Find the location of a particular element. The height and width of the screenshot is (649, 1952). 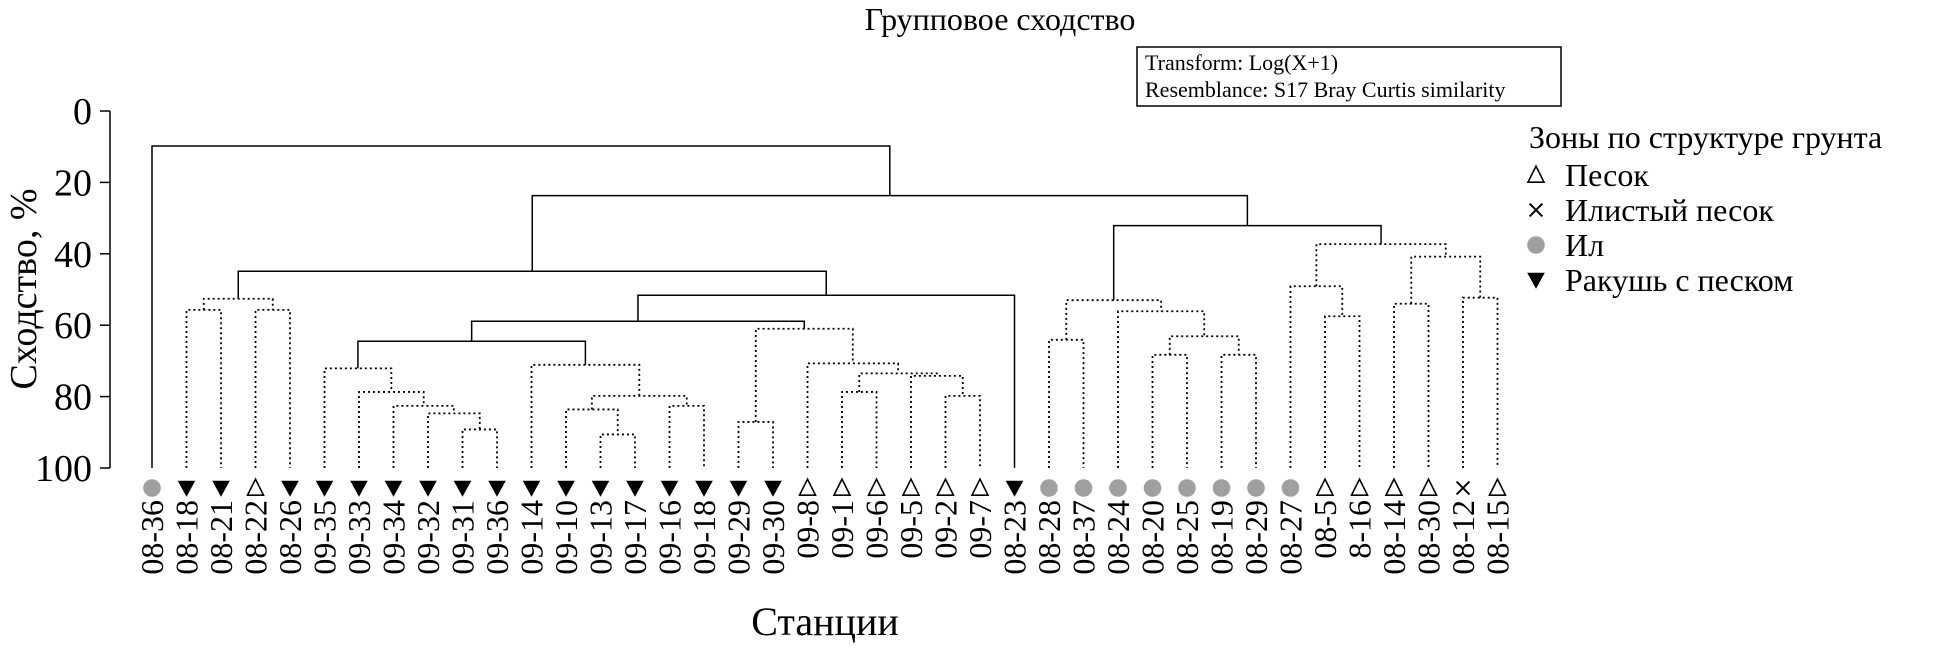

station-label: 09-14 is located at coordinates (532, 537).